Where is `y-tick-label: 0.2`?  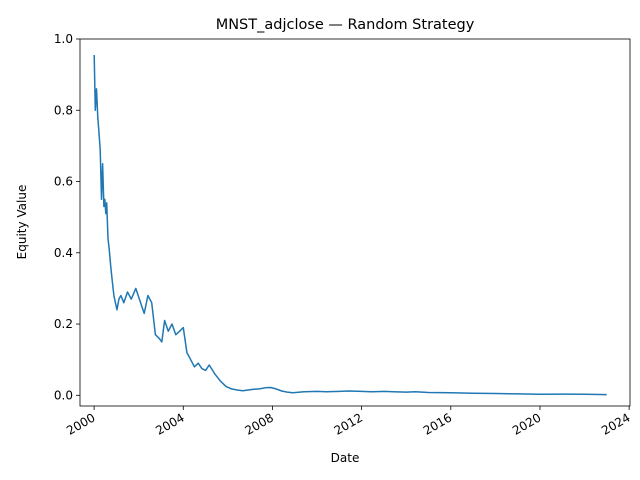
y-tick-label: 0.2 is located at coordinates (63, 324).